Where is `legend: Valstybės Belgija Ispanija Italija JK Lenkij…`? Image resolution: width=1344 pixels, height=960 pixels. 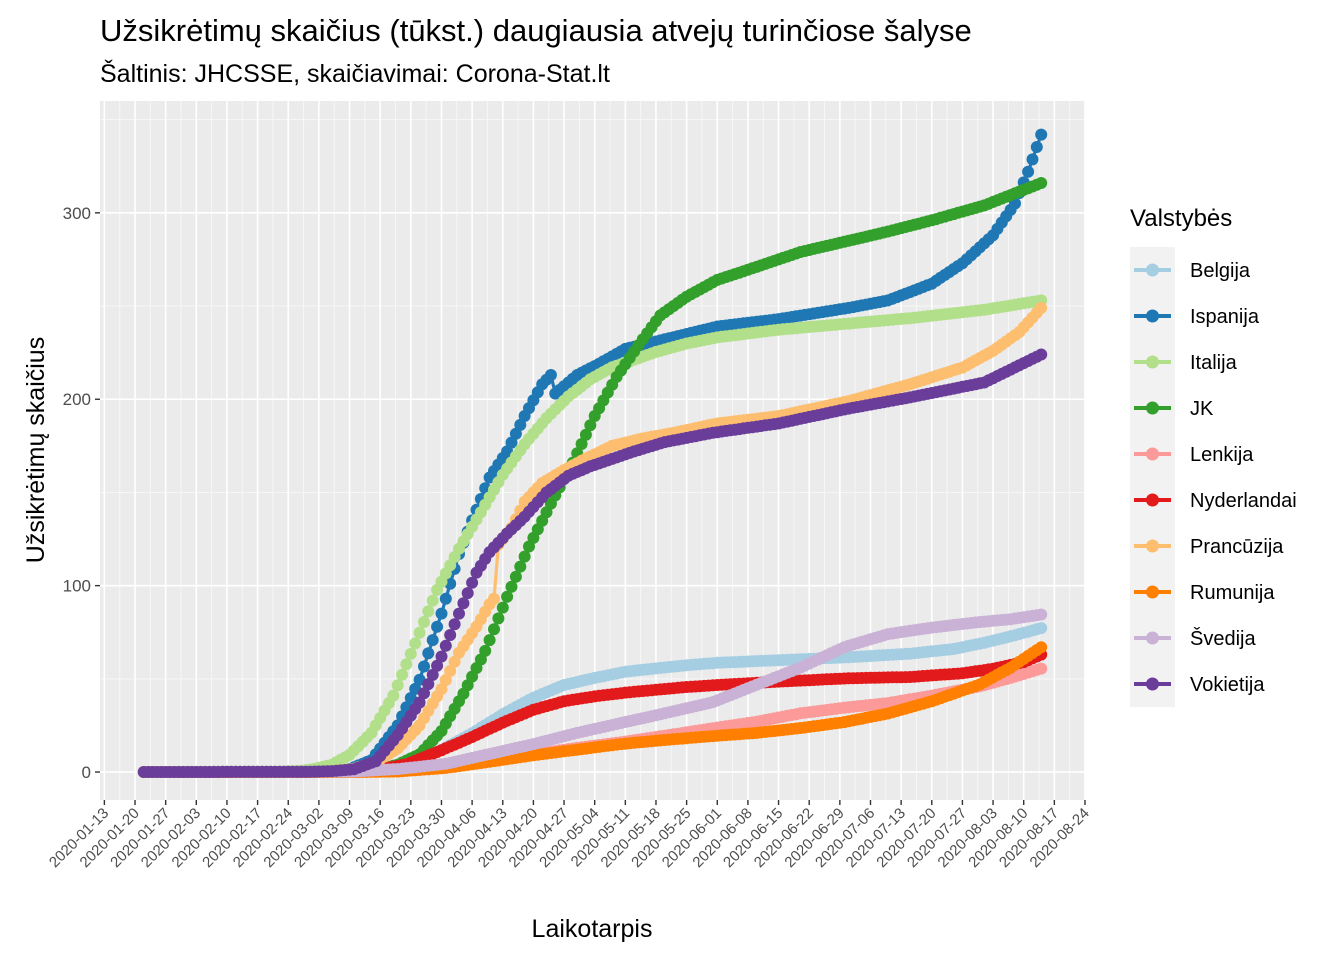 legend: Valstybės Belgija Ispanija Italija JK Lenkij… is located at coordinates (1213, 456).